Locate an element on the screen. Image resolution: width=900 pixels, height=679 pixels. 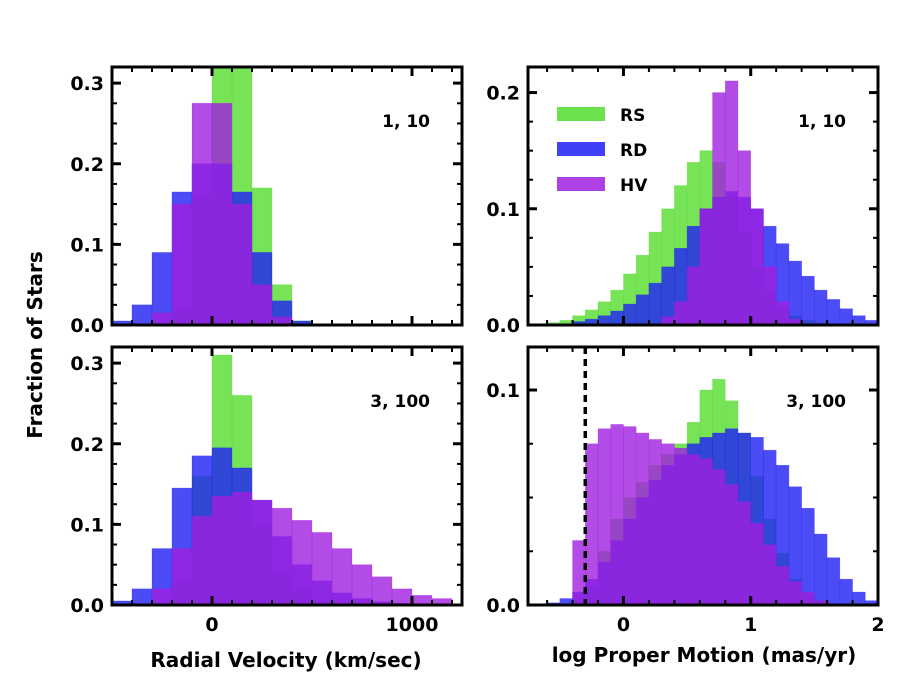
x-tick-label: 2 is located at coordinates (877, 625).